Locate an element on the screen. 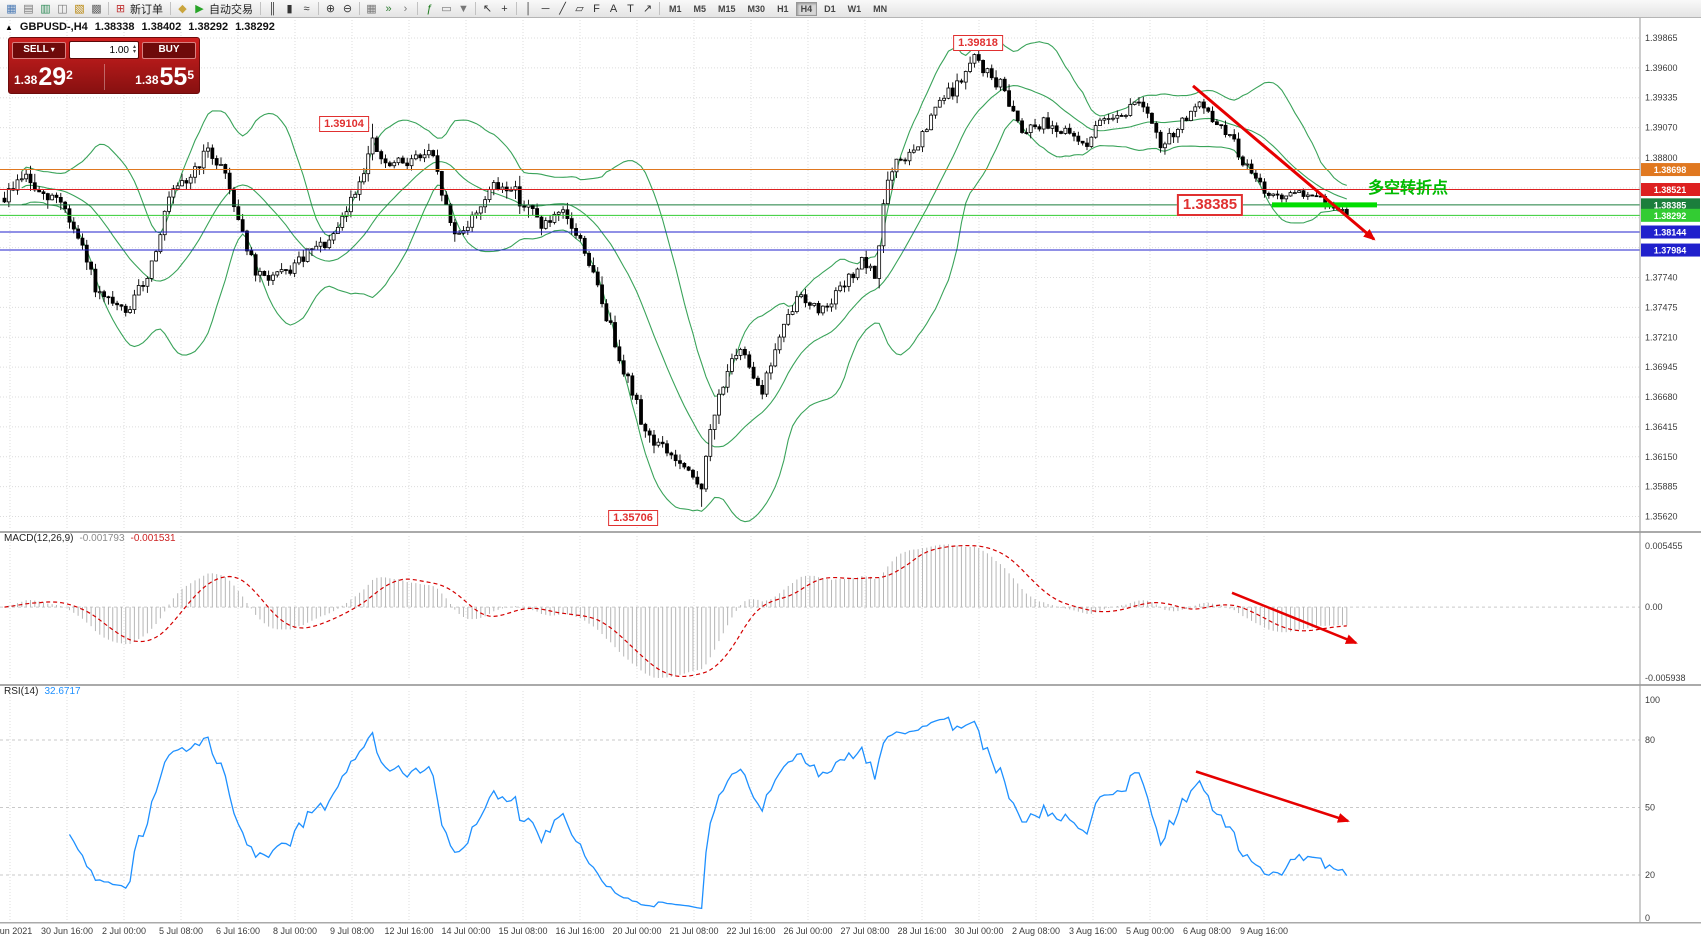  ask-integer: 1.38 is located at coordinates (147, 80).